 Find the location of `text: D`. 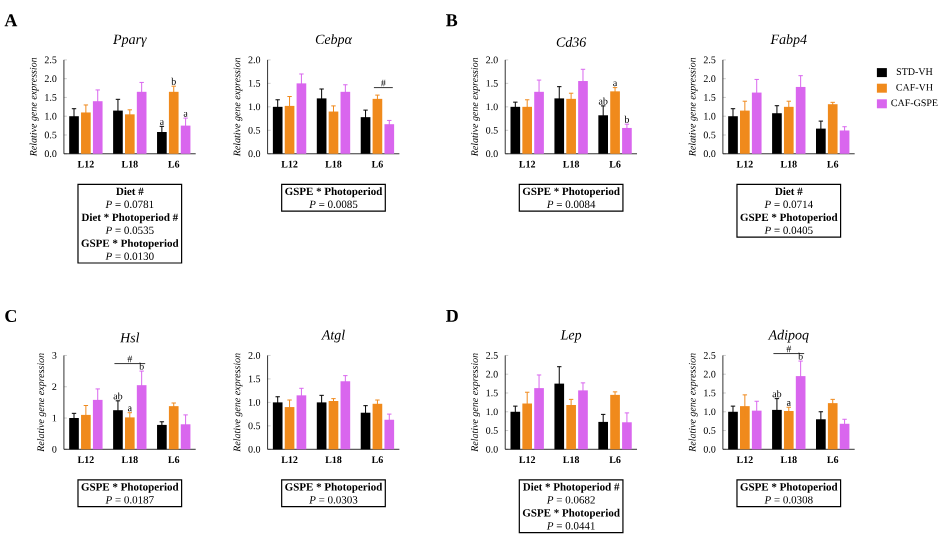

text: D is located at coordinates (452, 316).